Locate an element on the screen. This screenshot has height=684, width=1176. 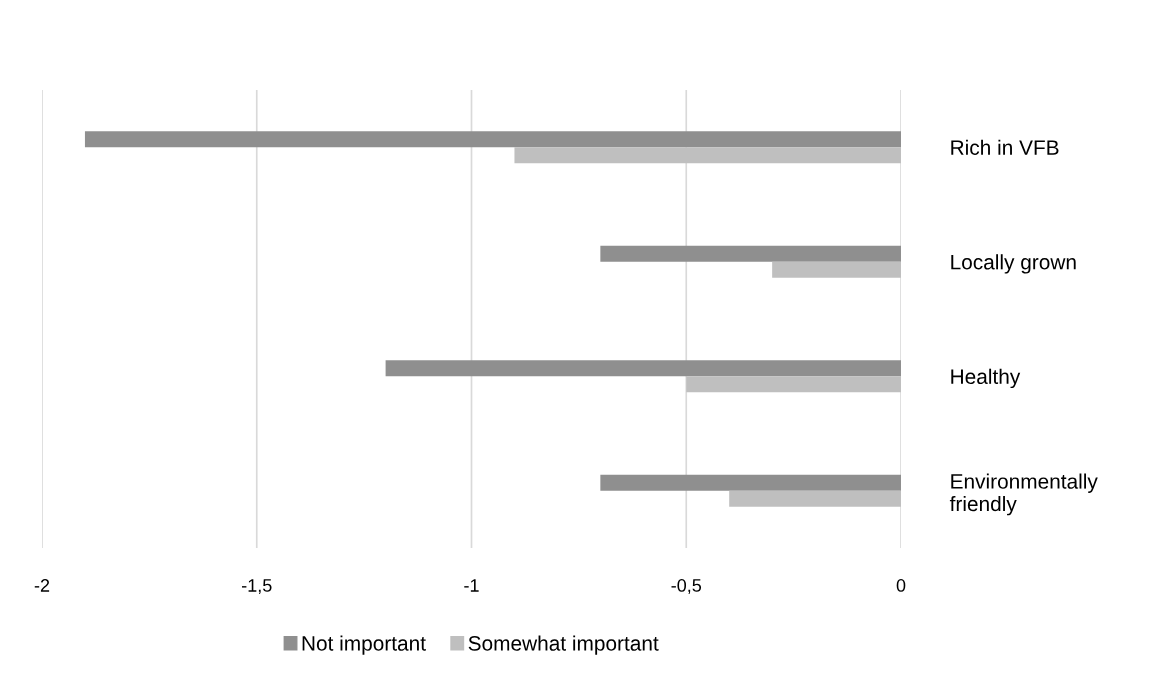
x-tick-label: -0,5 is located at coordinates (686, 586).